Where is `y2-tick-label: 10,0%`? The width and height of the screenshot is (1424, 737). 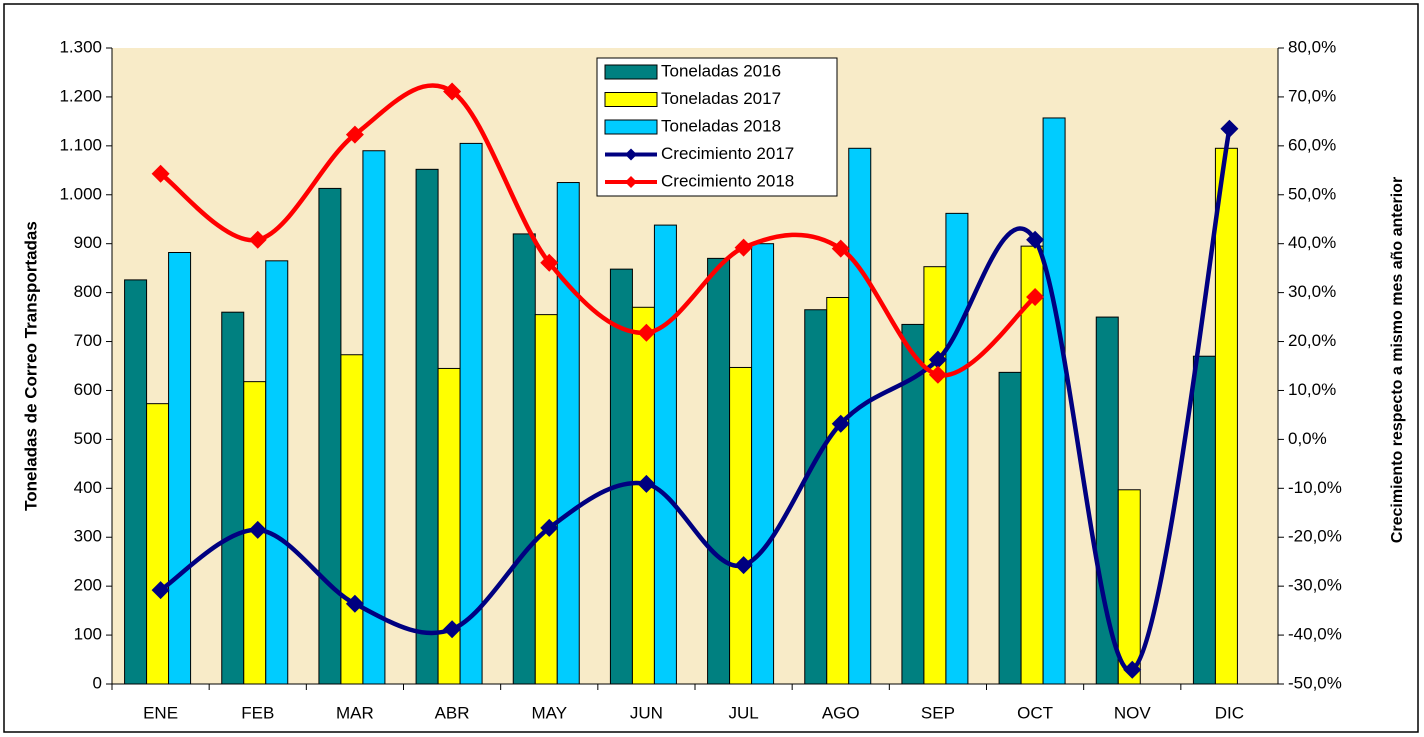
y2-tick-label: 10,0% is located at coordinates (1312, 389).